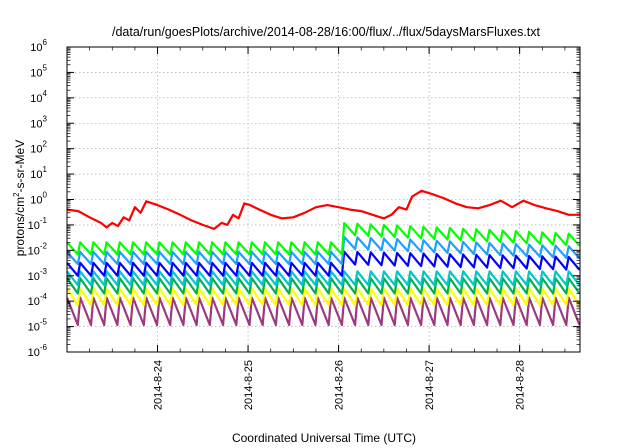 The height and width of the screenshot is (448, 640). I want to click on y-tick-label: 10⁴, so click(38, 97).